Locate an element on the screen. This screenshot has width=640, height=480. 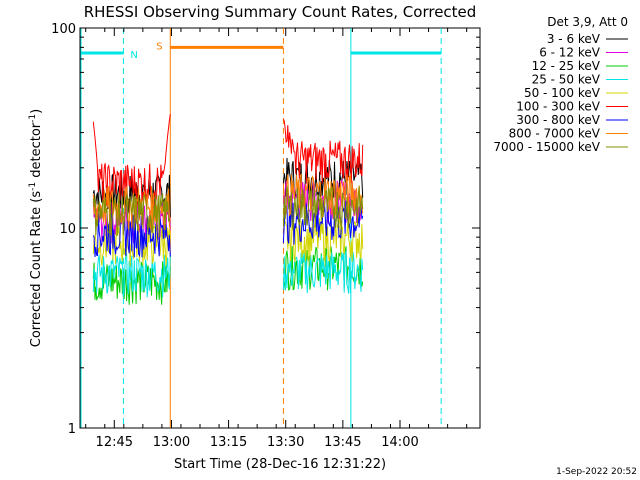
legend-label: 3 - 6 keV is located at coordinates (574, 39).